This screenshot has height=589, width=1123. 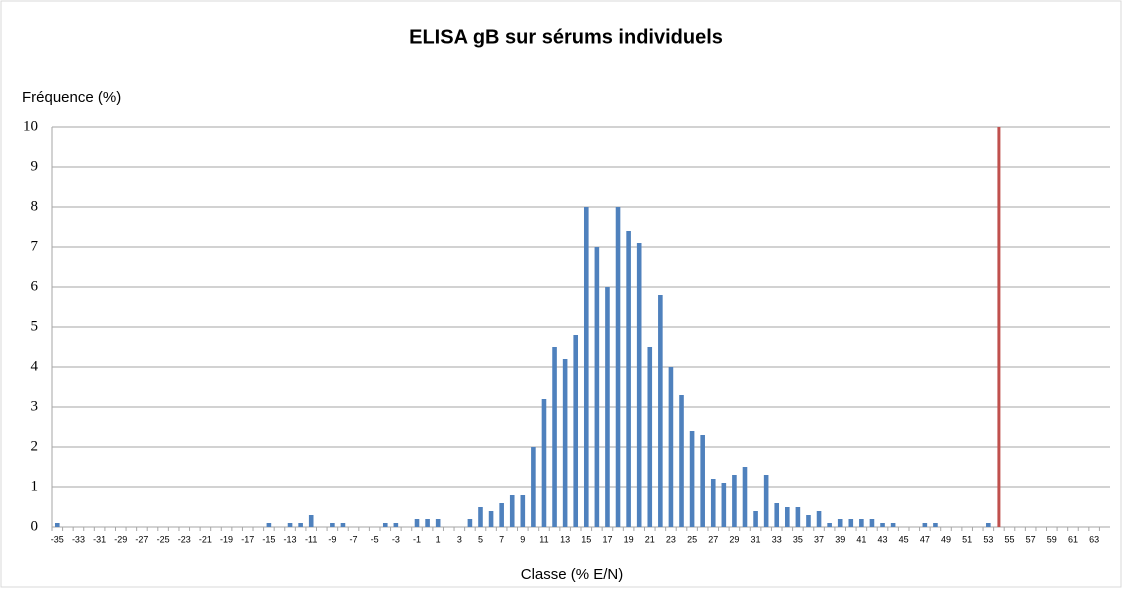 What do you see at coordinates (1052, 539) in the screenshot?
I see `x-tick-label: 59` at bounding box center [1052, 539].